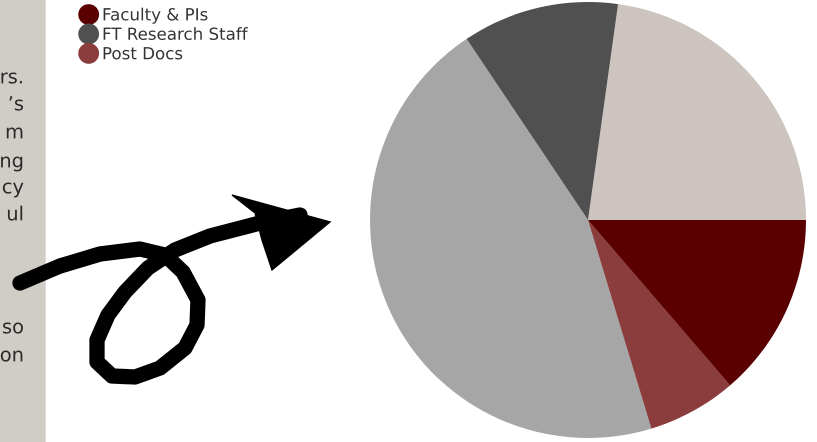  I want to click on legend-label: FT Research Staff, so click(176, 33).